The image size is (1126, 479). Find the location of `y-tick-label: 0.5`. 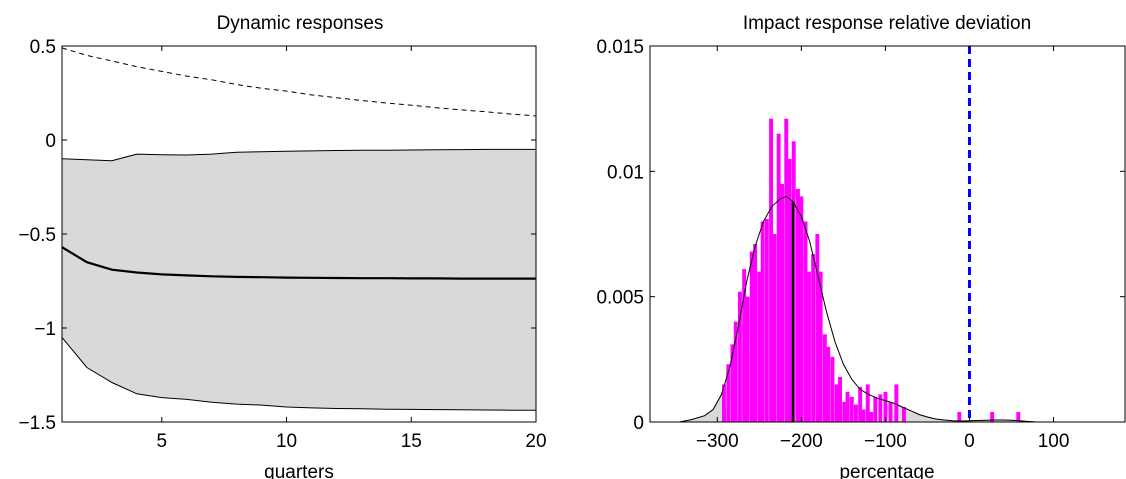

y-tick-label: 0.5 is located at coordinates (43, 47).